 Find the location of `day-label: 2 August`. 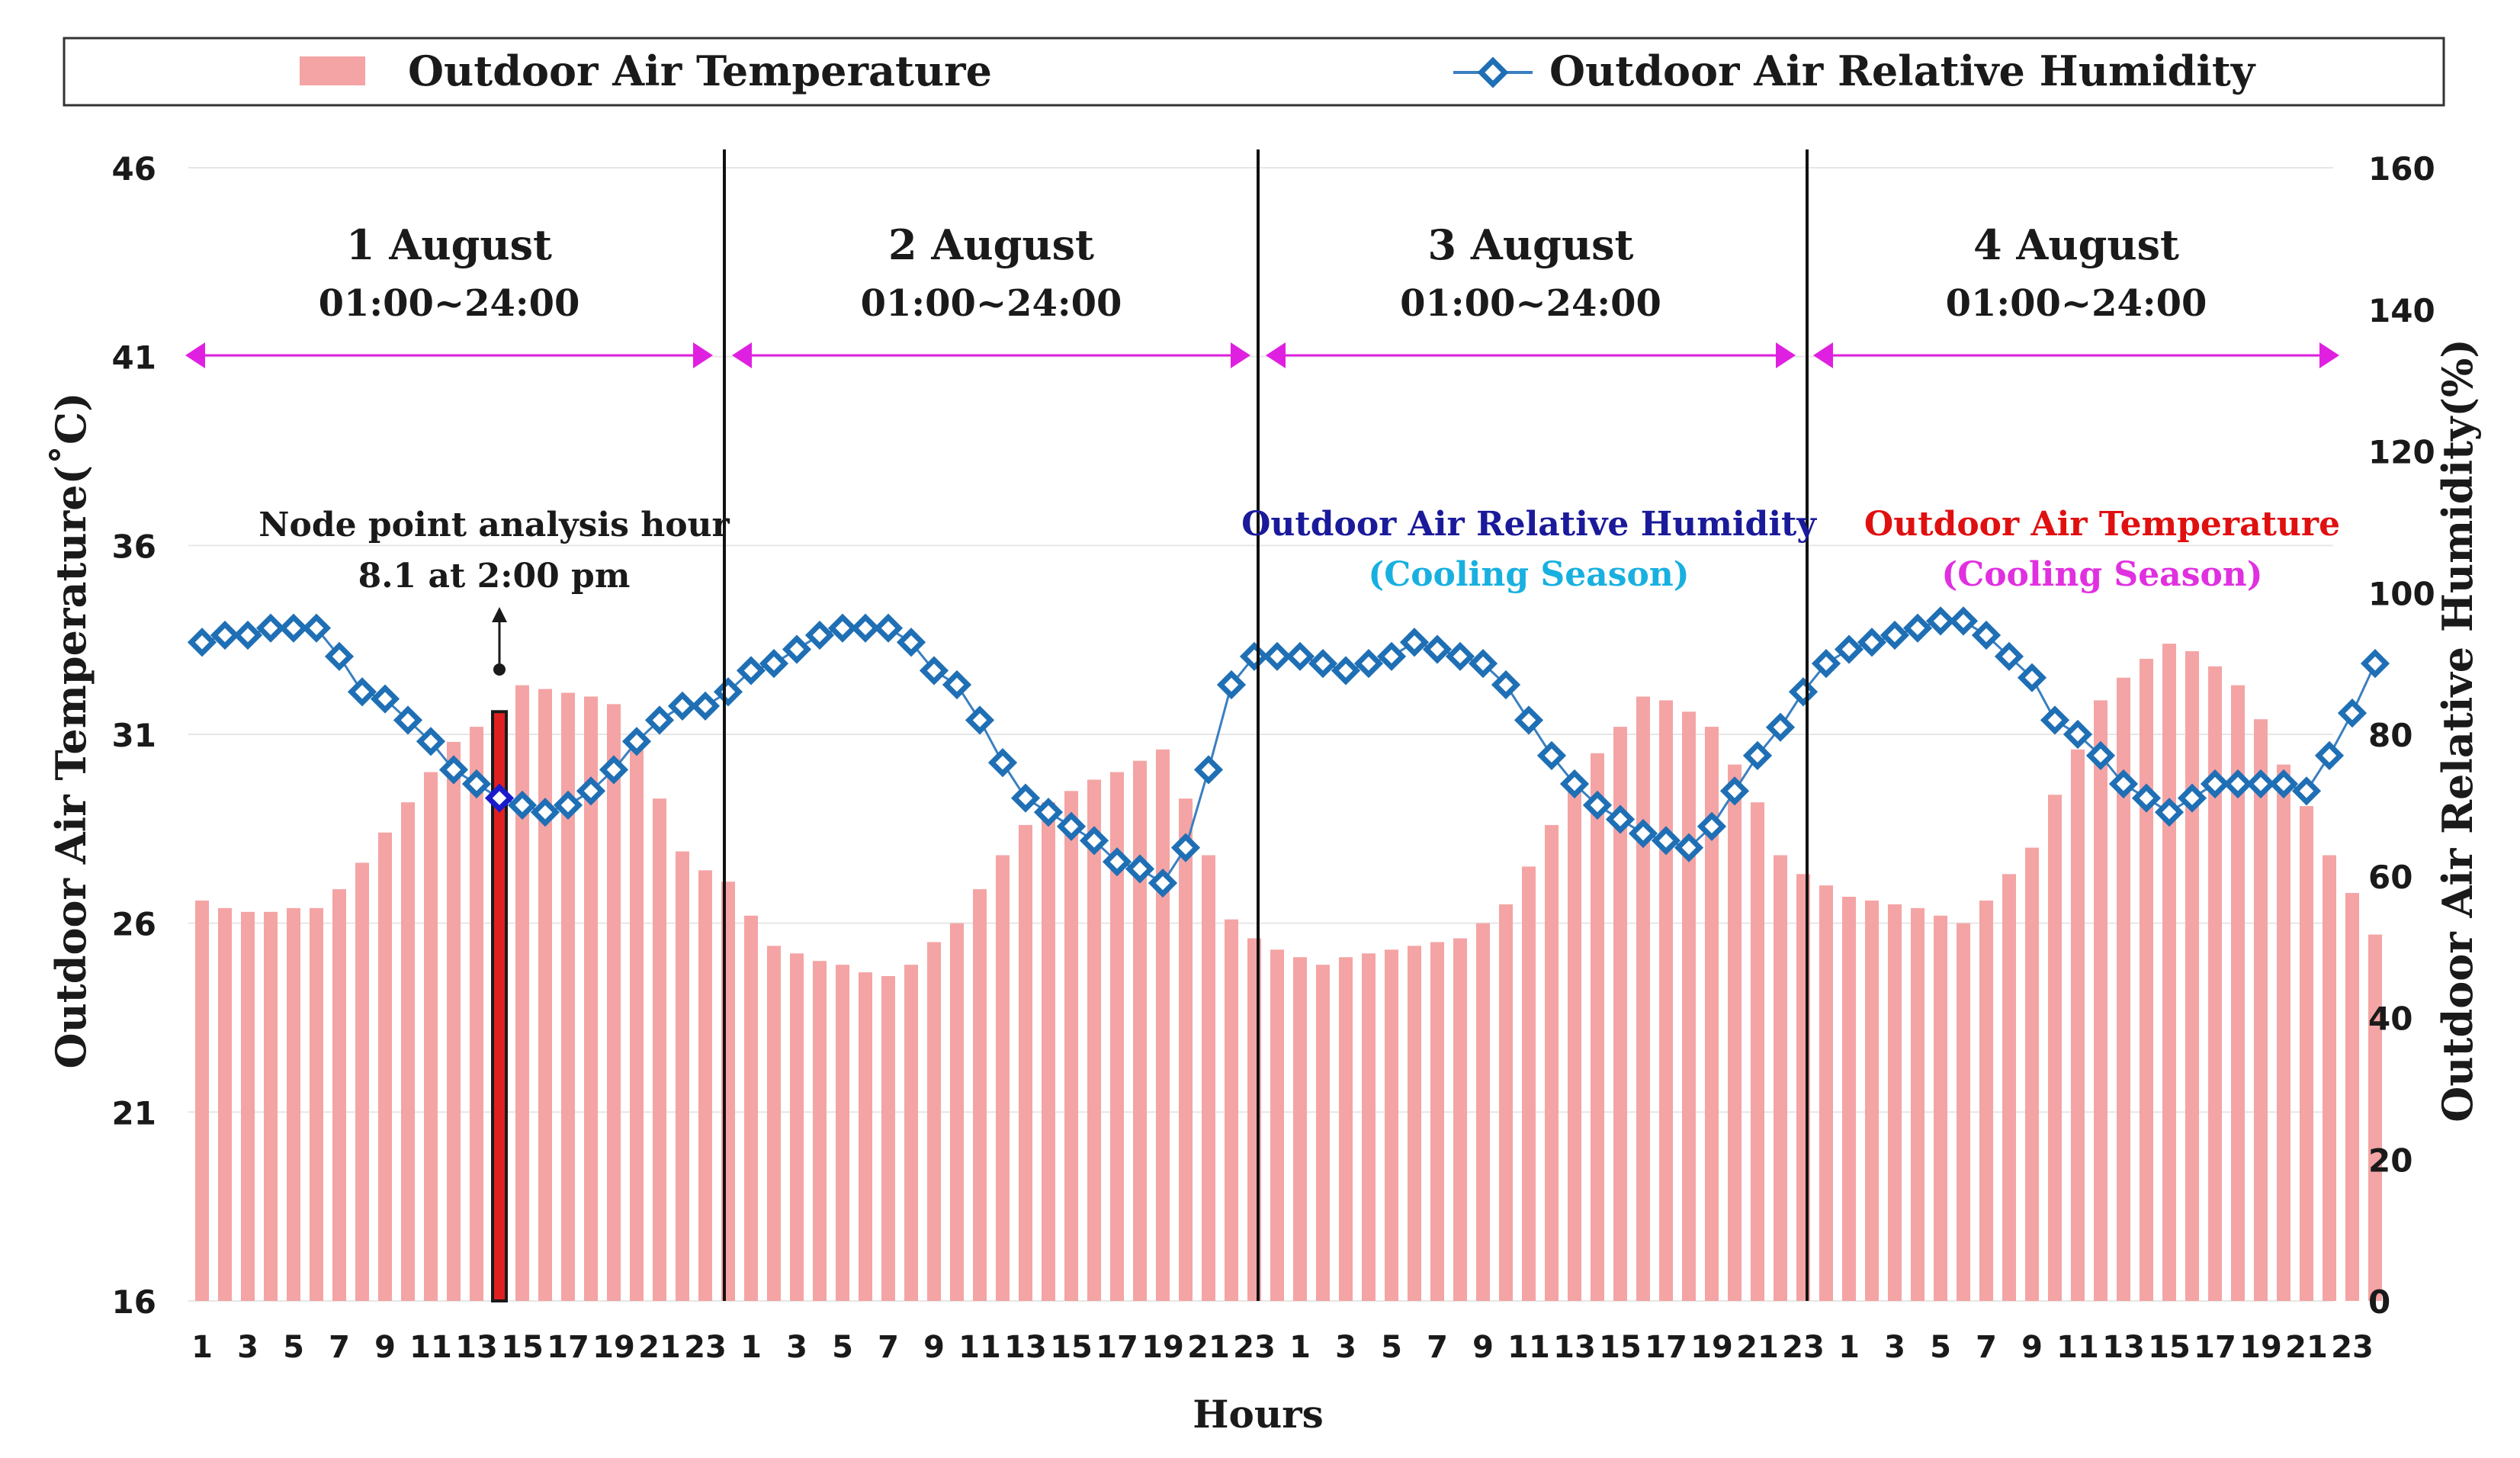

day-label: 2 August is located at coordinates (991, 244).